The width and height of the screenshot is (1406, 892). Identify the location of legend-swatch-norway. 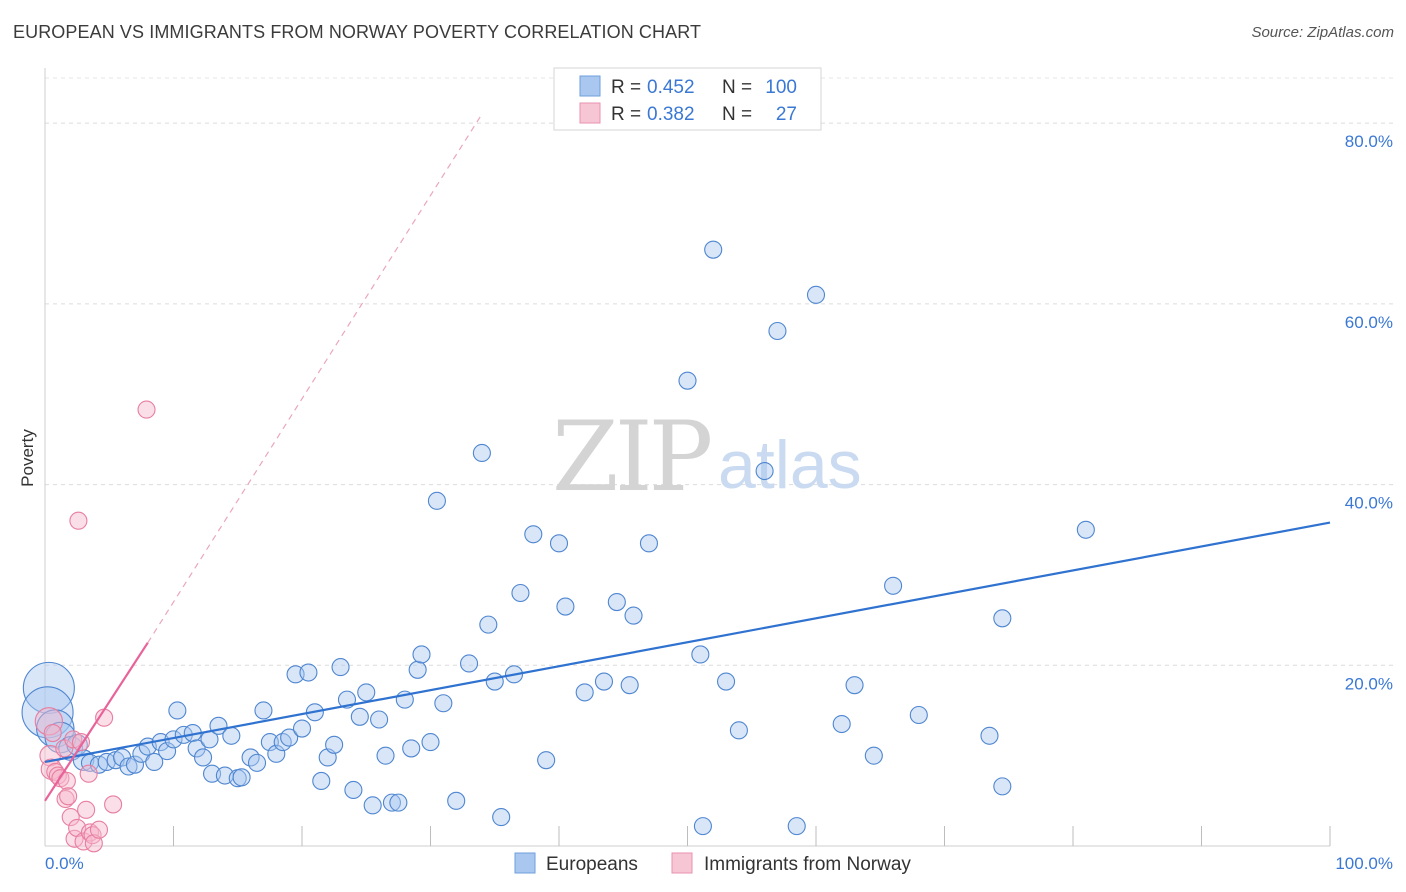
(590, 113).